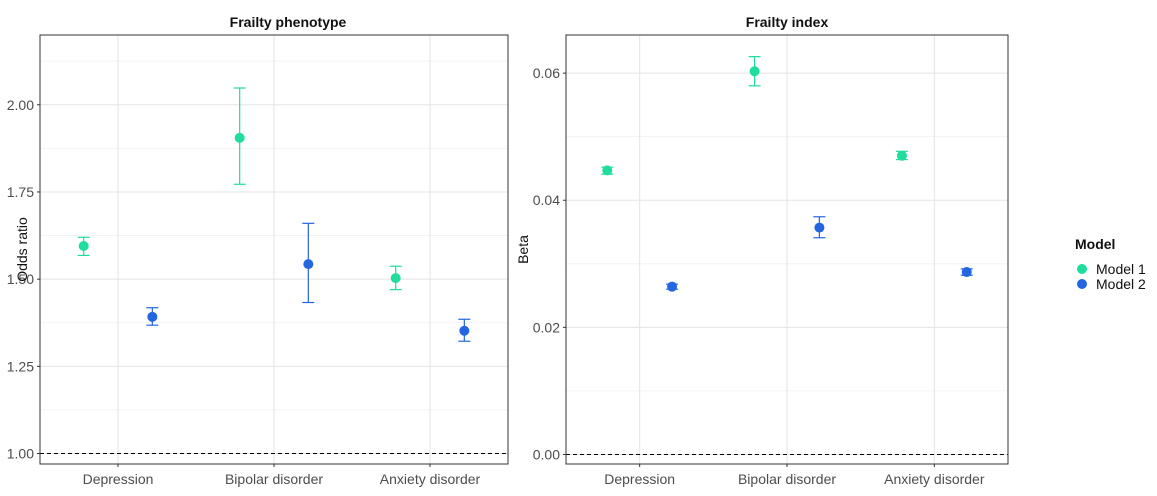 The image size is (1157, 496). What do you see at coordinates (546, 327) in the screenshot?
I see `y-tick-label: 0.02` at bounding box center [546, 327].